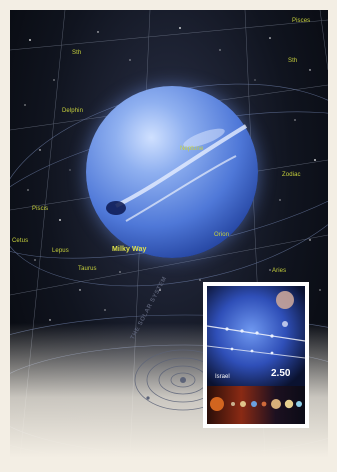  What do you see at coordinates (222, 377) in the screenshot?
I see `stamp-country: Israel` at bounding box center [222, 377].